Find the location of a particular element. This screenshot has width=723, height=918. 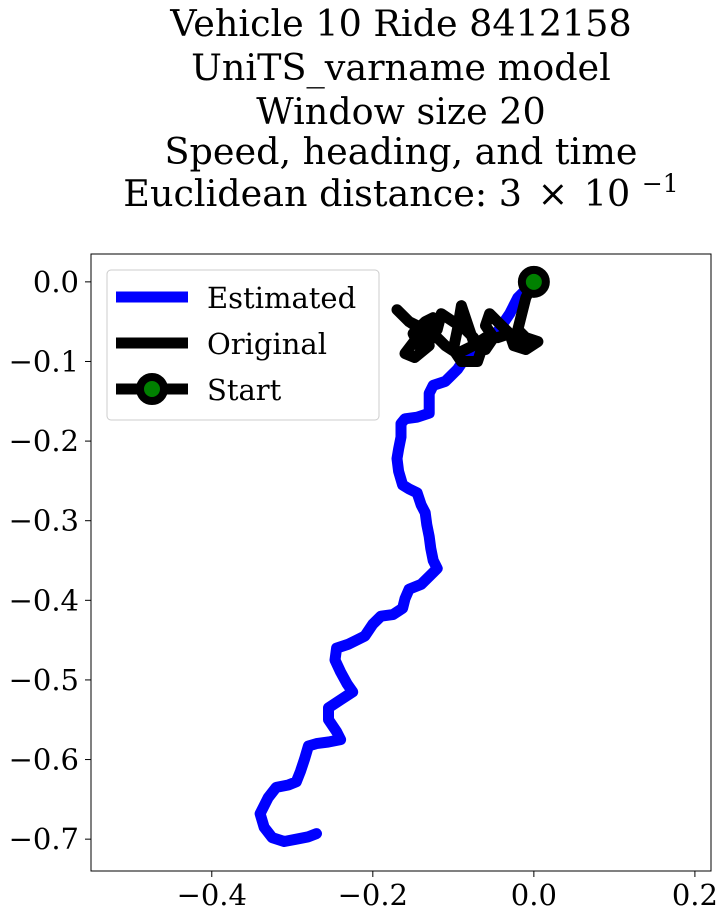

y-tick-label: −0.4 is located at coordinates (44, 600).